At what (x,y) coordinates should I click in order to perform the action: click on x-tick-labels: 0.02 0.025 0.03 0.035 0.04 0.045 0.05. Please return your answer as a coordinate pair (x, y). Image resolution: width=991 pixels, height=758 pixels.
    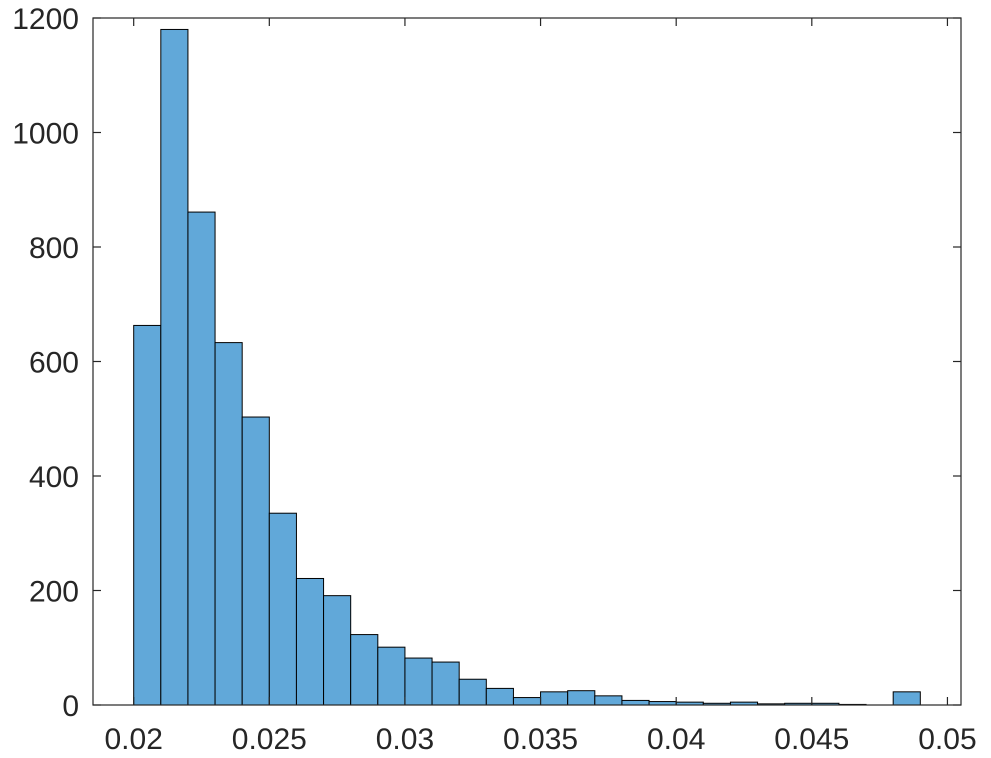
    Looking at the image, I should click on (540, 739).